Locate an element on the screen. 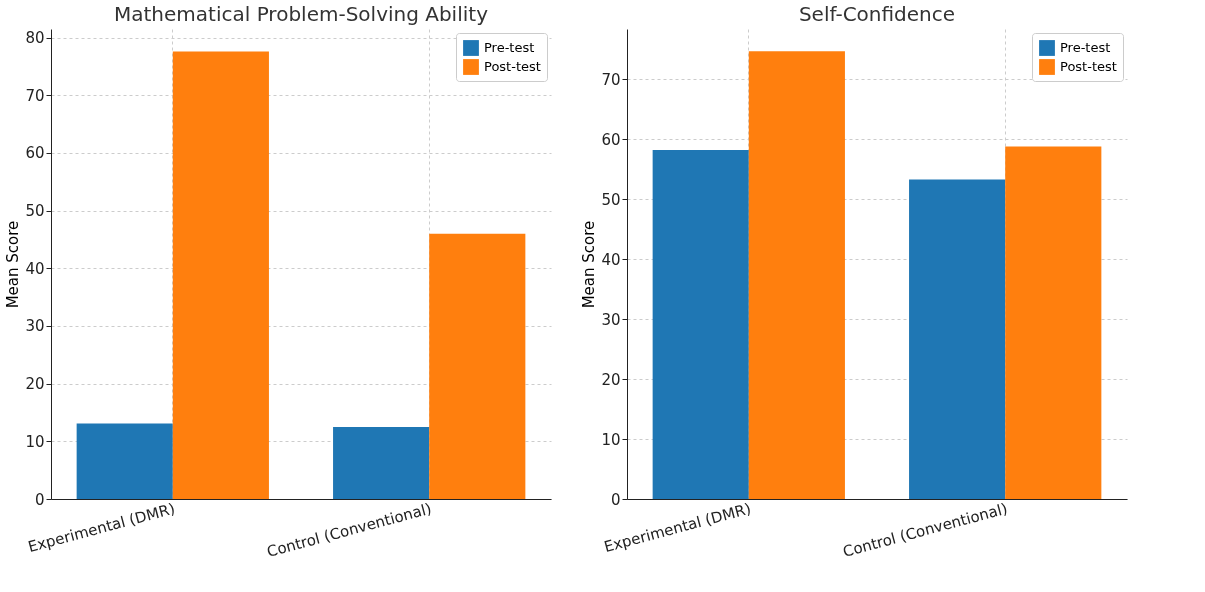  y-tick-label: 80 is located at coordinates (35, 38).